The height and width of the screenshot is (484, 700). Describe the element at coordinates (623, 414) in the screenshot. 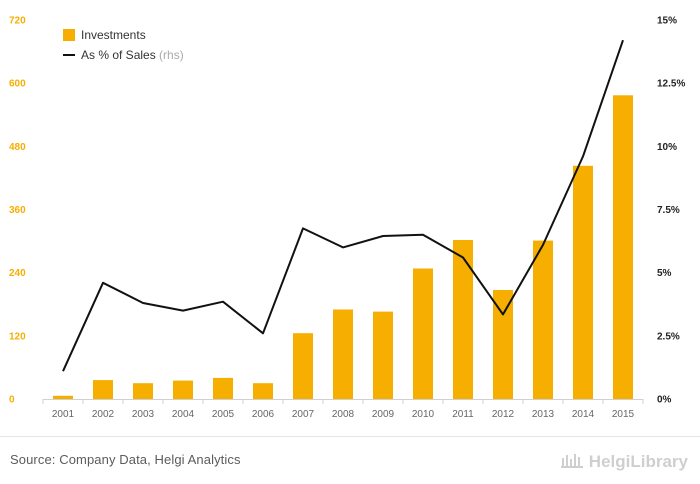

I see `x-tick-label-2015: 2015` at that location.